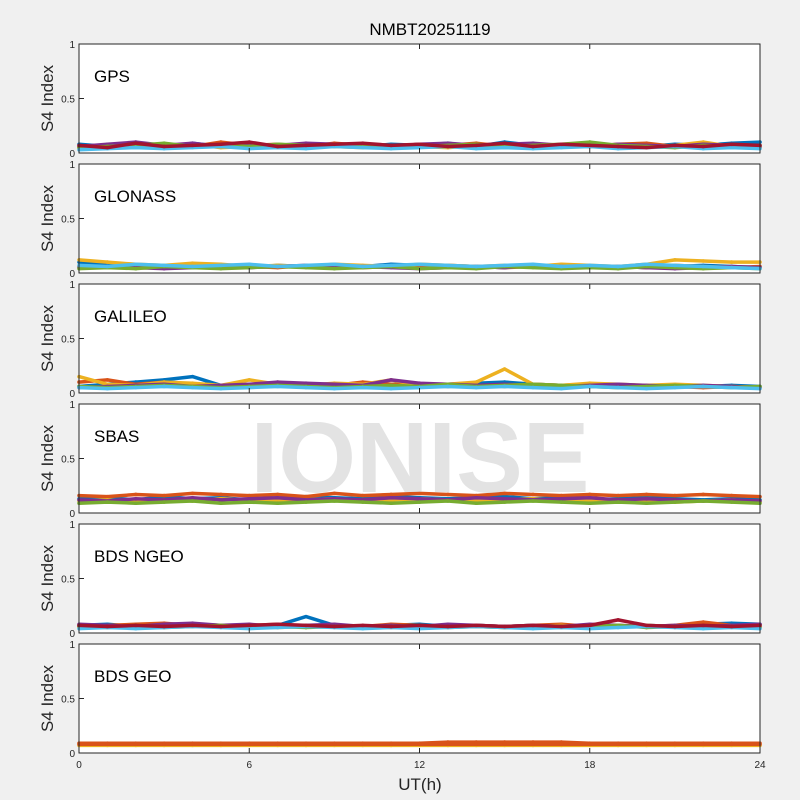 This screenshot has width=800, height=800. What do you see at coordinates (400, 460) in the screenshot?
I see `panel-sbas: 0 0.5 1 SBAS S4 Index` at bounding box center [400, 460].